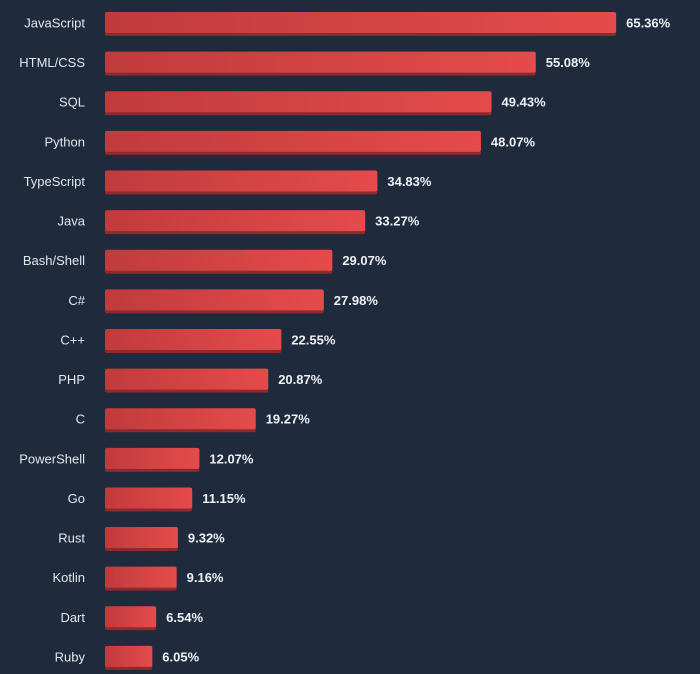  What do you see at coordinates (524, 102) in the screenshot?
I see `value-label: 49.43%` at bounding box center [524, 102].